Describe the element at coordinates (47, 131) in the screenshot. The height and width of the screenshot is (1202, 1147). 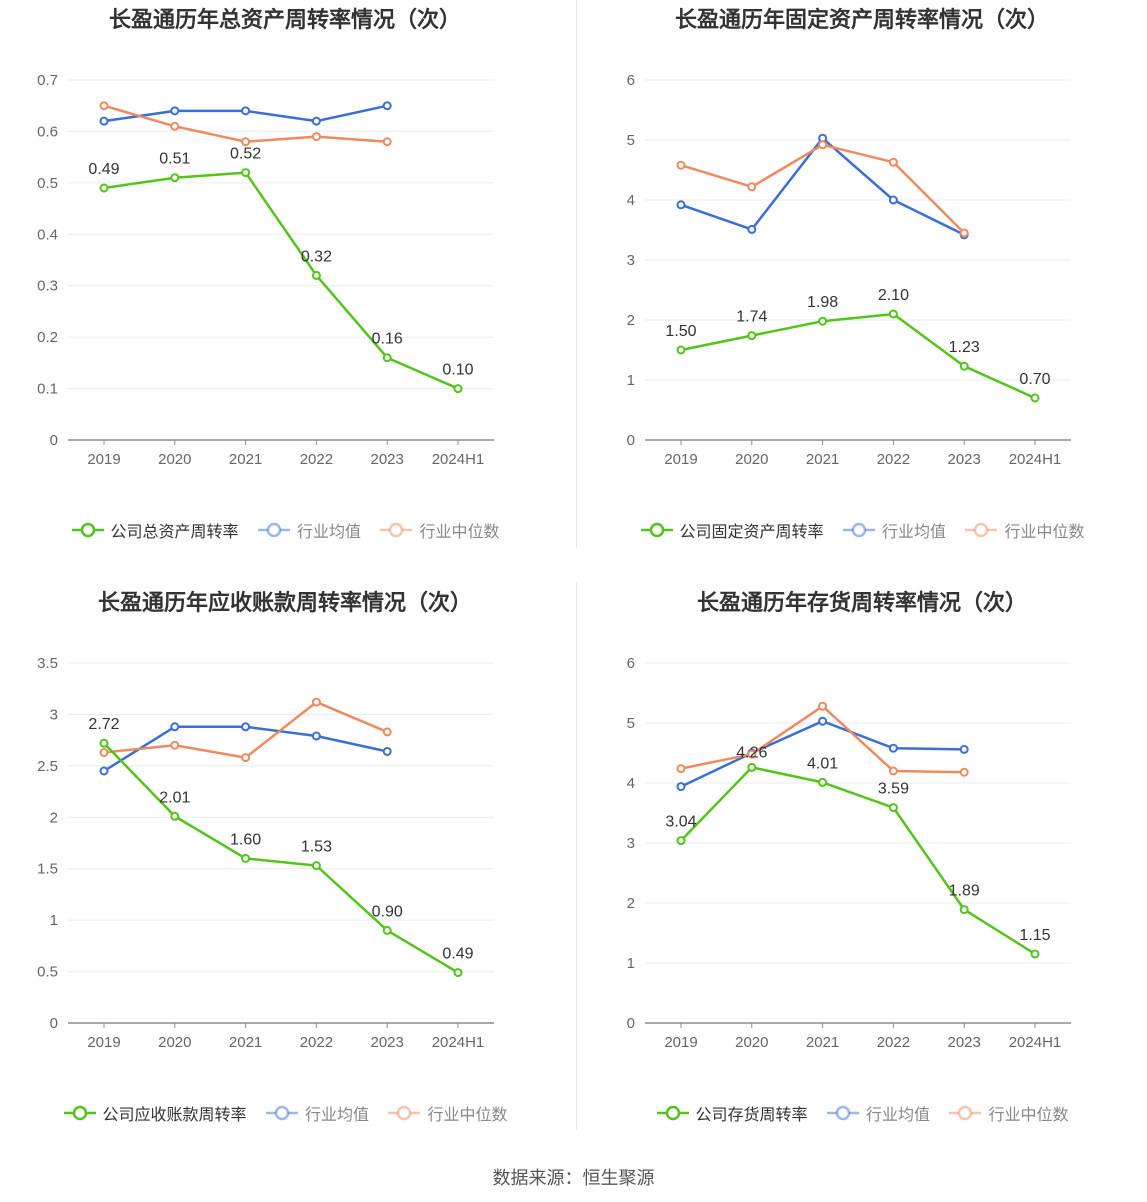
I see `y-tick-label: 0.6` at that location.